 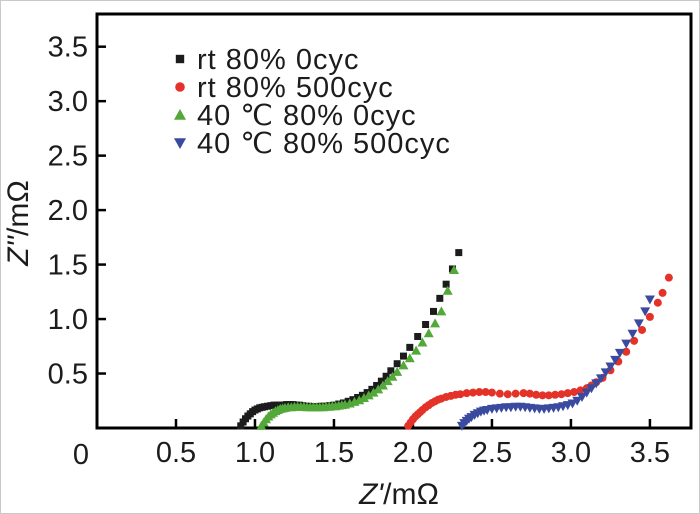 What do you see at coordinates (398, 494) in the screenshot?
I see `x-axis-label: Z'/mΩ` at bounding box center [398, 494].